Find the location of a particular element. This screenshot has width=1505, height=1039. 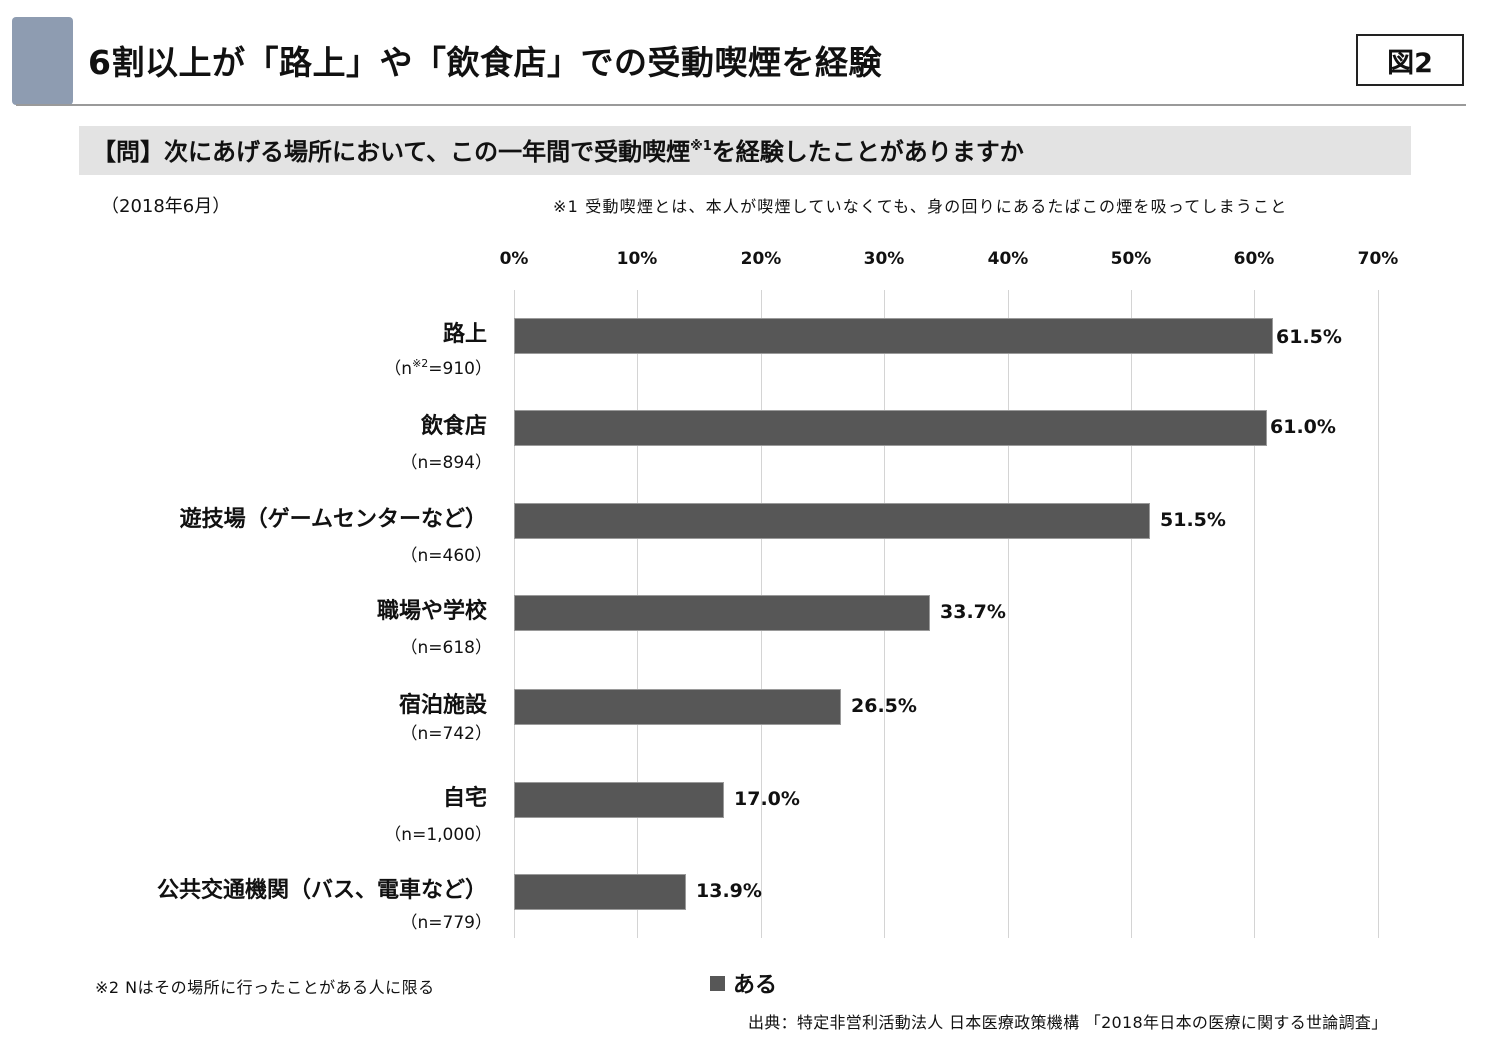

category-label: 遊技場（ゲームセンターなど） is located at coordinates (333, 519).